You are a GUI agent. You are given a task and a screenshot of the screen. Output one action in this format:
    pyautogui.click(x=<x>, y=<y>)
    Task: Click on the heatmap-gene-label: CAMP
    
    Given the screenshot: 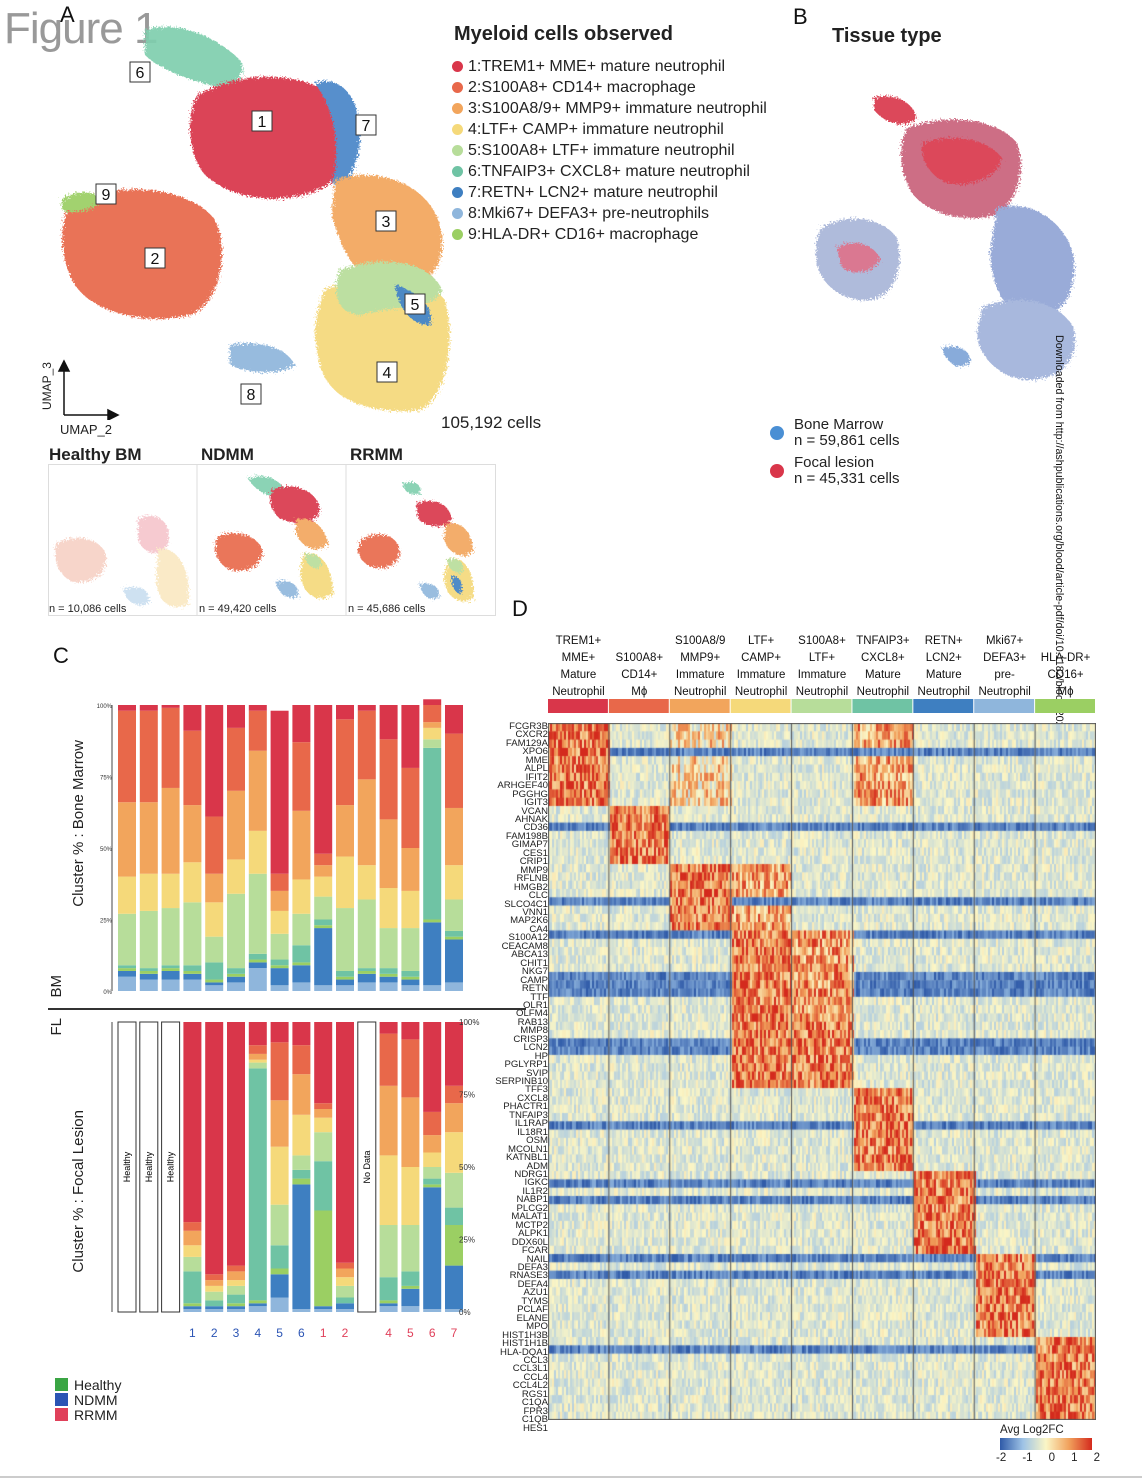 What is the action you would take?
    pyautogui.click(x=534, y=980)
    